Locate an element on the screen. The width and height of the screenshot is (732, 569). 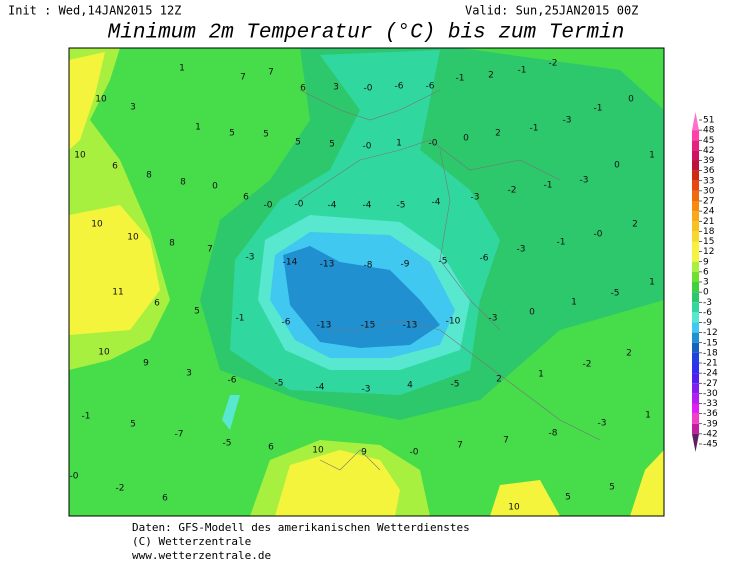
legend-label: -18 is located at coordinates (710, 353).